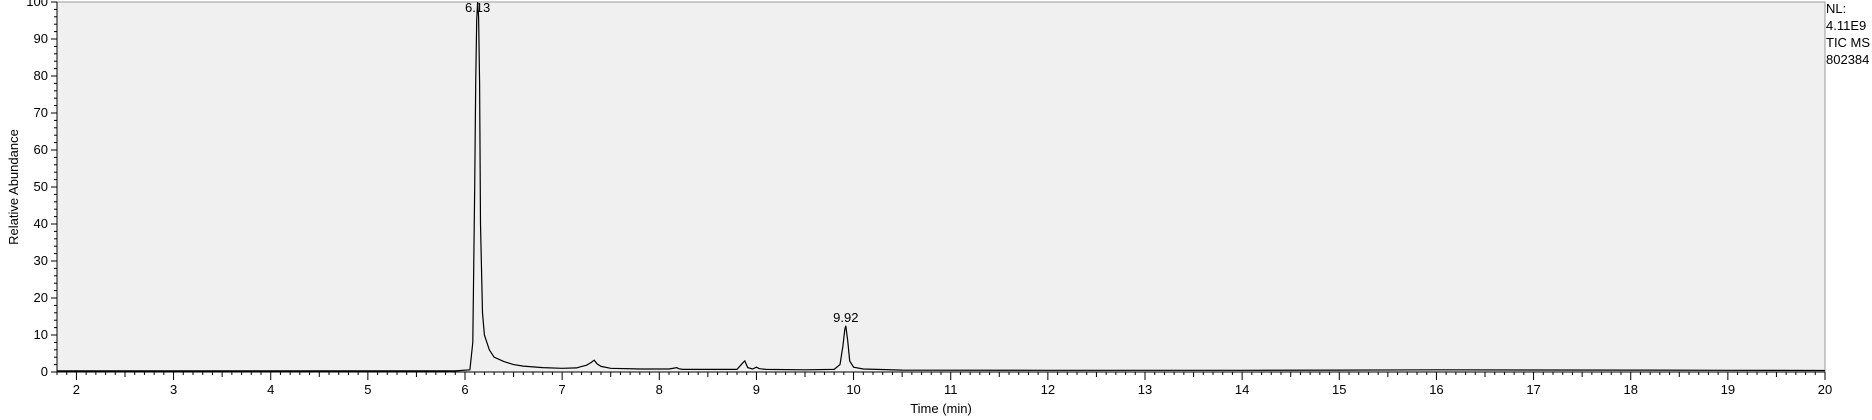 The width and height of the screenshot is (1872, 420). Describe the element at coordinates (41, 223) in the screenshot. I see `y-tick-label: 40` at that location.